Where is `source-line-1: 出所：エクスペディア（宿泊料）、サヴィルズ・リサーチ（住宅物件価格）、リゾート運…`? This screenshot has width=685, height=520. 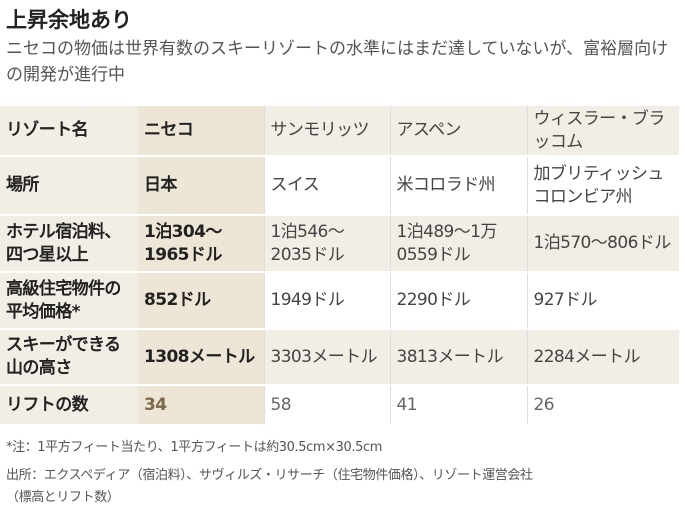
source-line-1: 出所：エクスペディア（宿泊料）、サヴィルズ・リサーチ（住宅物件価格）、リゾート運… is located at coordinates (269, 475).